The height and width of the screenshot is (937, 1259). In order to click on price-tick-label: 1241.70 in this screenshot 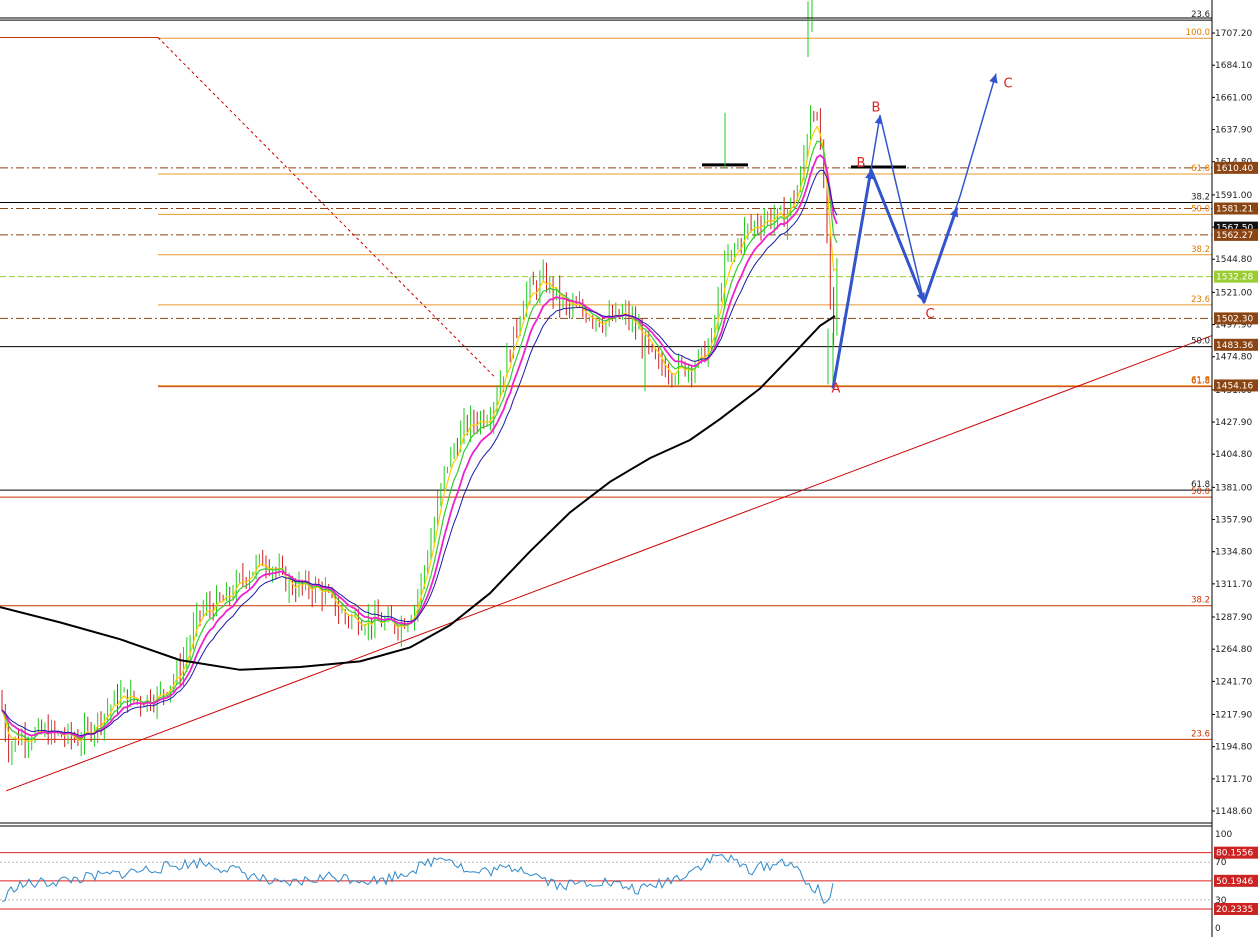, I will do `click(1233, 682)`.